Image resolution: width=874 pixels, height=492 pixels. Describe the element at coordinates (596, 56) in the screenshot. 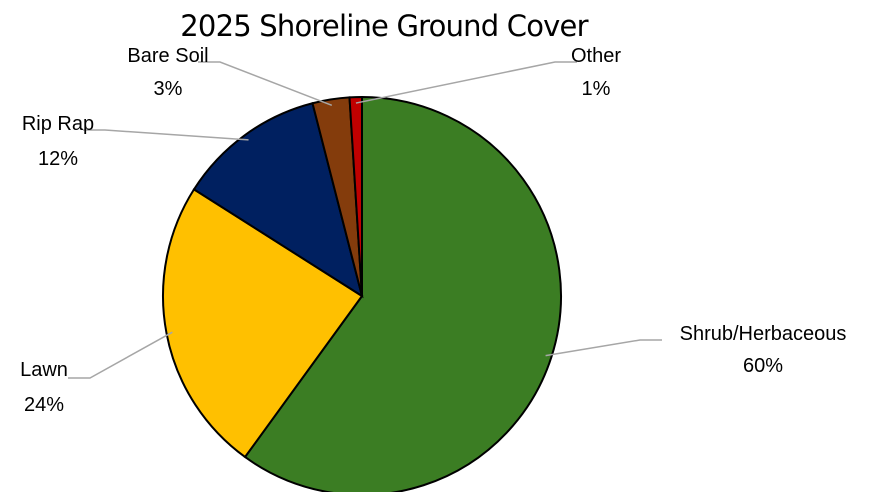

I see `slice-label-other: Other` at that location.